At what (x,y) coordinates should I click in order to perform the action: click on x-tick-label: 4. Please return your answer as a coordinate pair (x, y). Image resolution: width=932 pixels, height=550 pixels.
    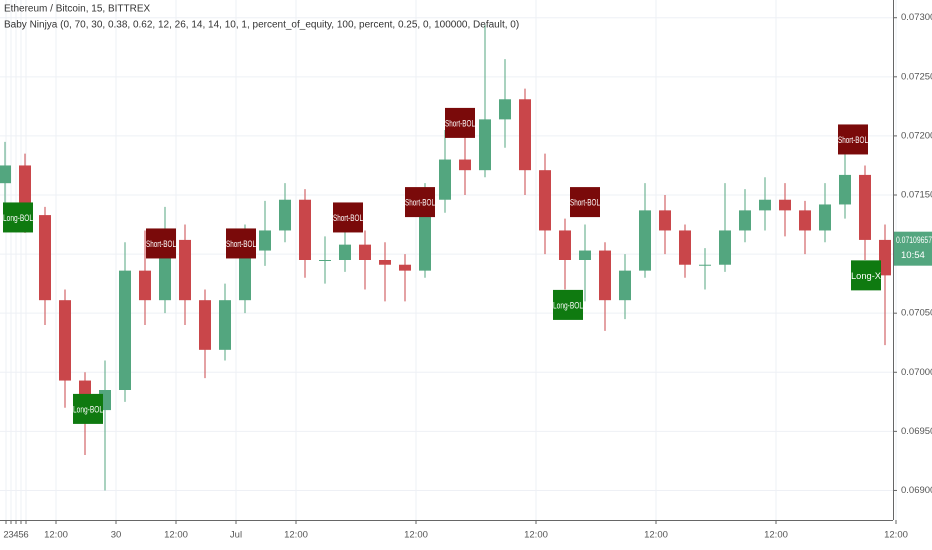
    Looking at the image, I should click on (15, 535).